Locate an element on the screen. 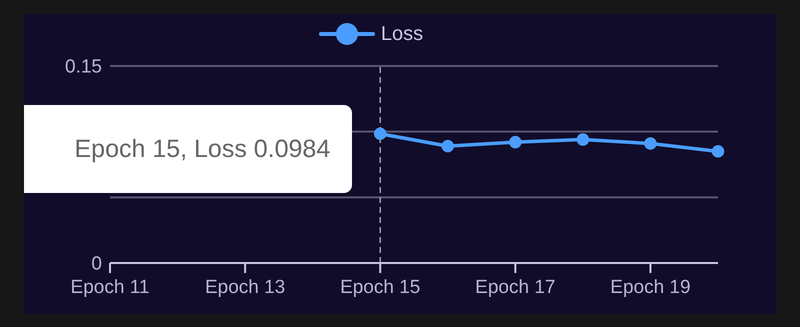 This screenshot has width=800, height=327. legend-label: Loss is located at coordinates (402, 34).